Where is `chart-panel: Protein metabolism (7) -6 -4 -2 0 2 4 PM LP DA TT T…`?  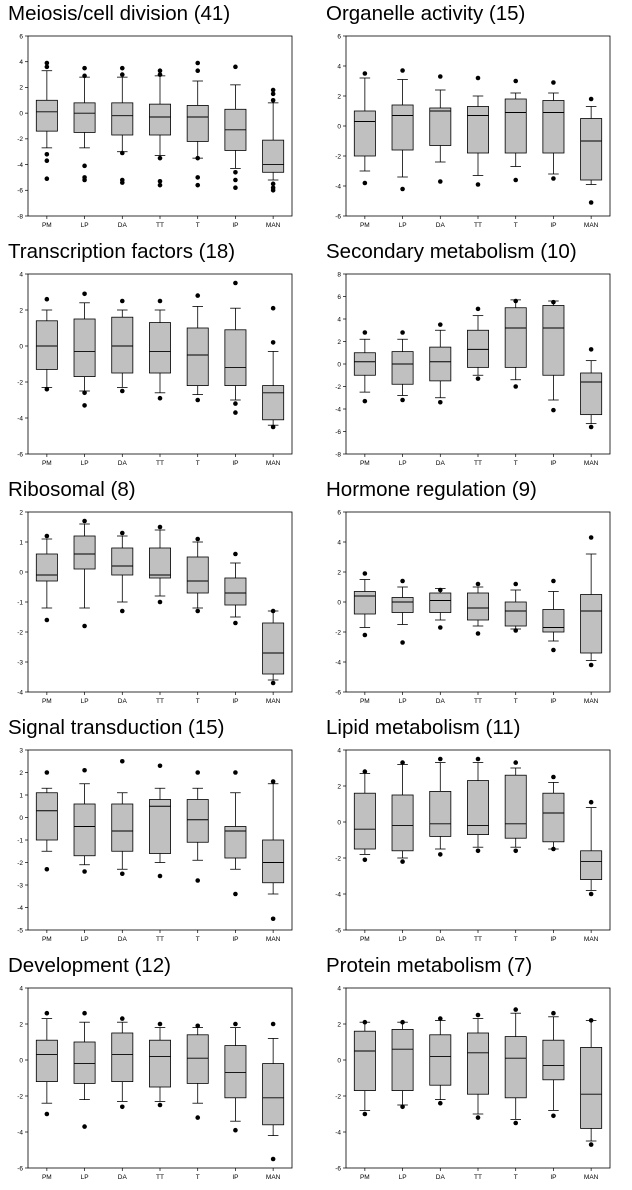
chart-panel: Protein metabolism (7) -6 -4 -2 0 2 4 PM LP DA TT T… is located at coordinates (473, 1068).